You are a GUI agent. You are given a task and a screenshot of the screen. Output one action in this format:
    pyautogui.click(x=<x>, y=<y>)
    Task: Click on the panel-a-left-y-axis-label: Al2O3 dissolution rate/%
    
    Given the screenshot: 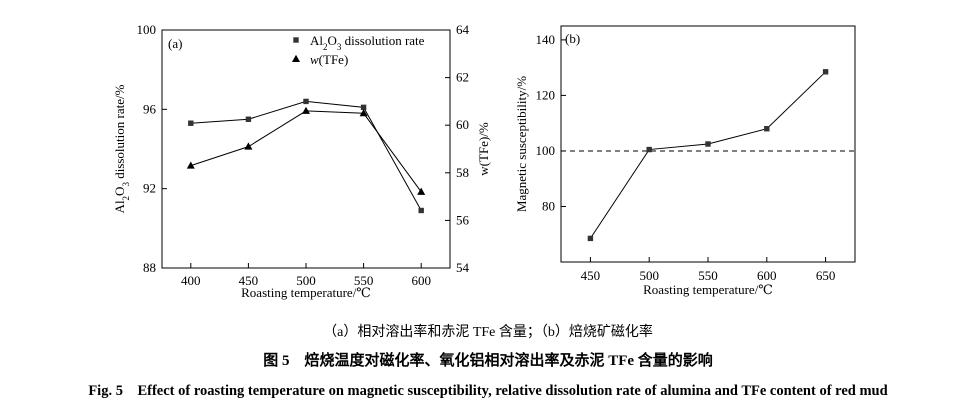 What is the action you would take?
    pyautogui.click(x=121, y=148)
    